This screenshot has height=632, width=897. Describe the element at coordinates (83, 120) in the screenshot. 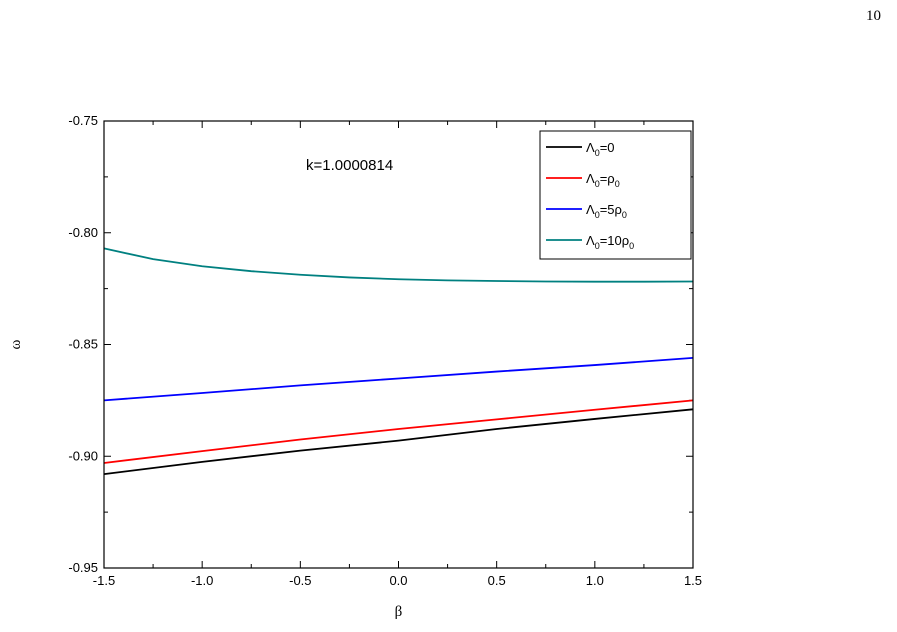

I see `y-tick-label: -0.75` at that location.